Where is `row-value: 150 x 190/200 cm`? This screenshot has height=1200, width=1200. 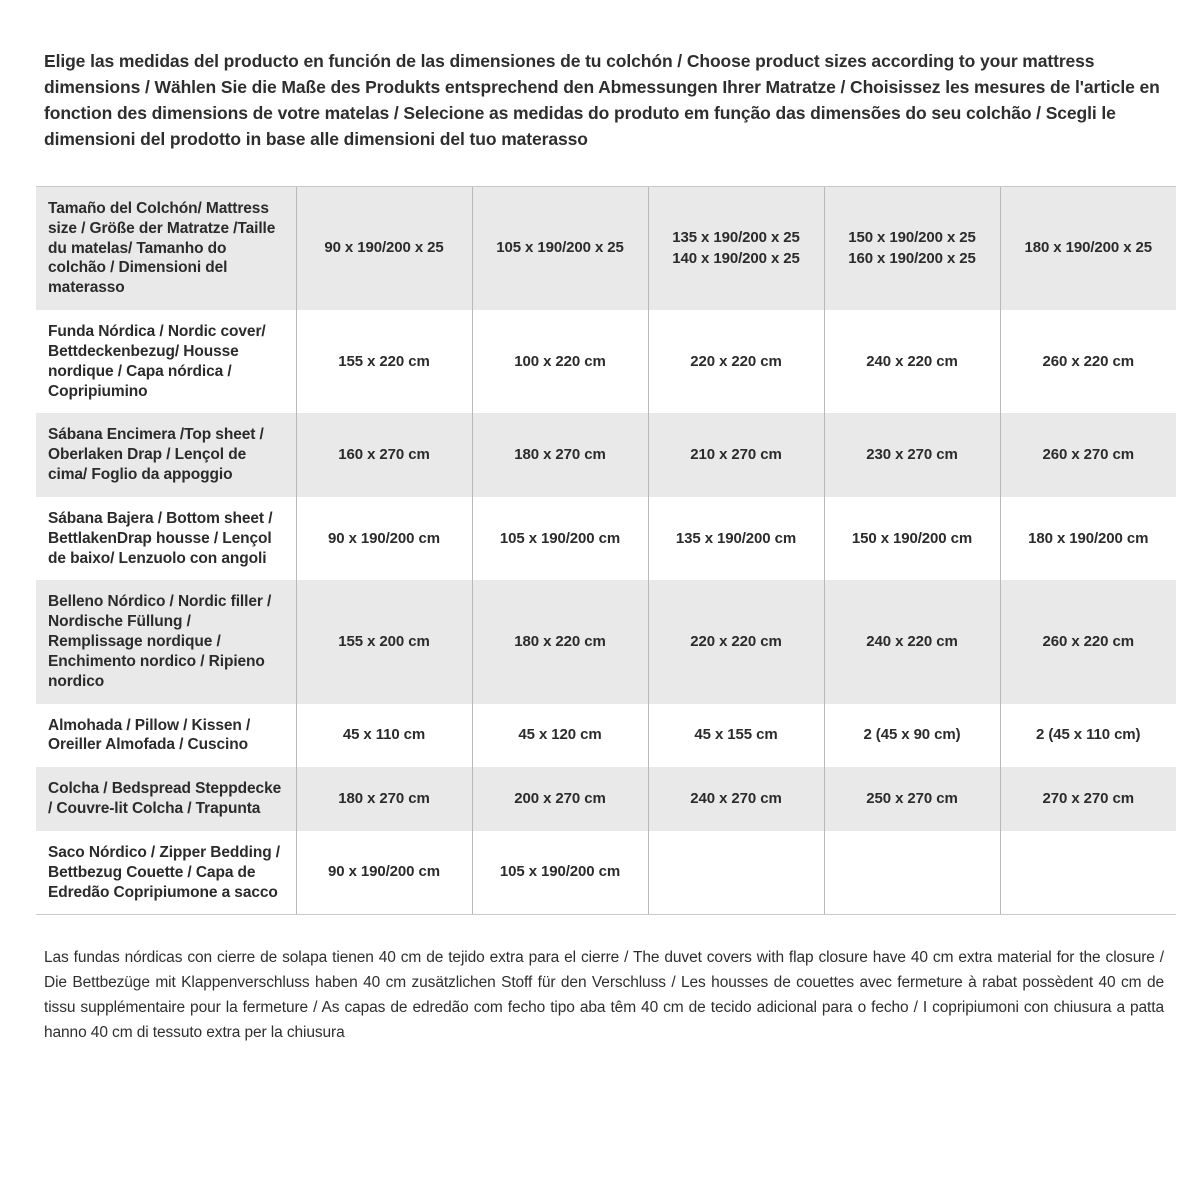 row-value: 150 x 190/200 cm is located at coordinates (911, 538).